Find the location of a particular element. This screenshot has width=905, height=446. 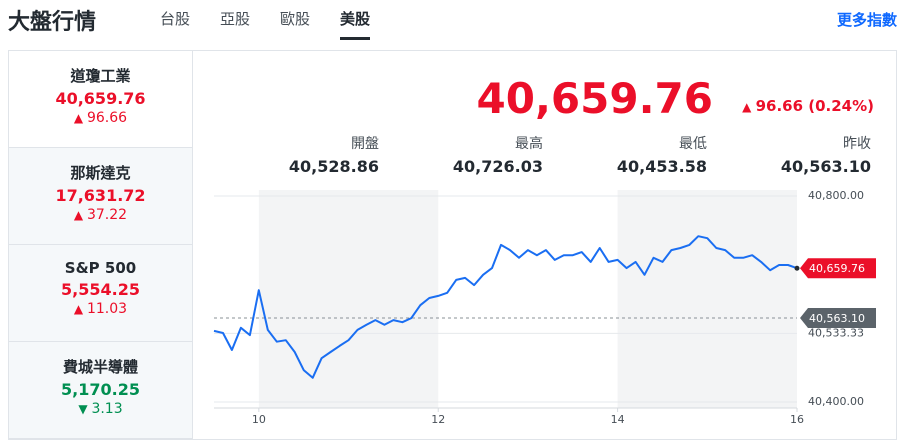

index-value: 5,554.25 is located at coordinates (100, 289).